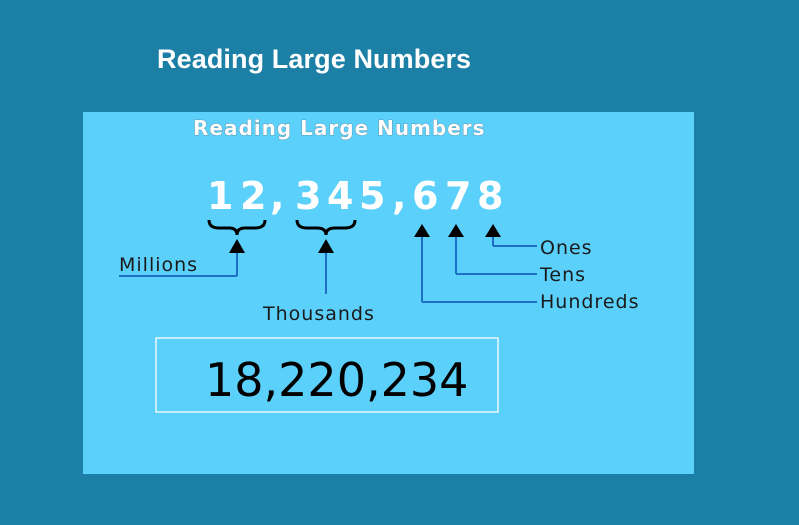 The image size is (799, 525). Describe the element at coordinates (399, 196) in the screenshot. I see `comma-2: ,` at that location.